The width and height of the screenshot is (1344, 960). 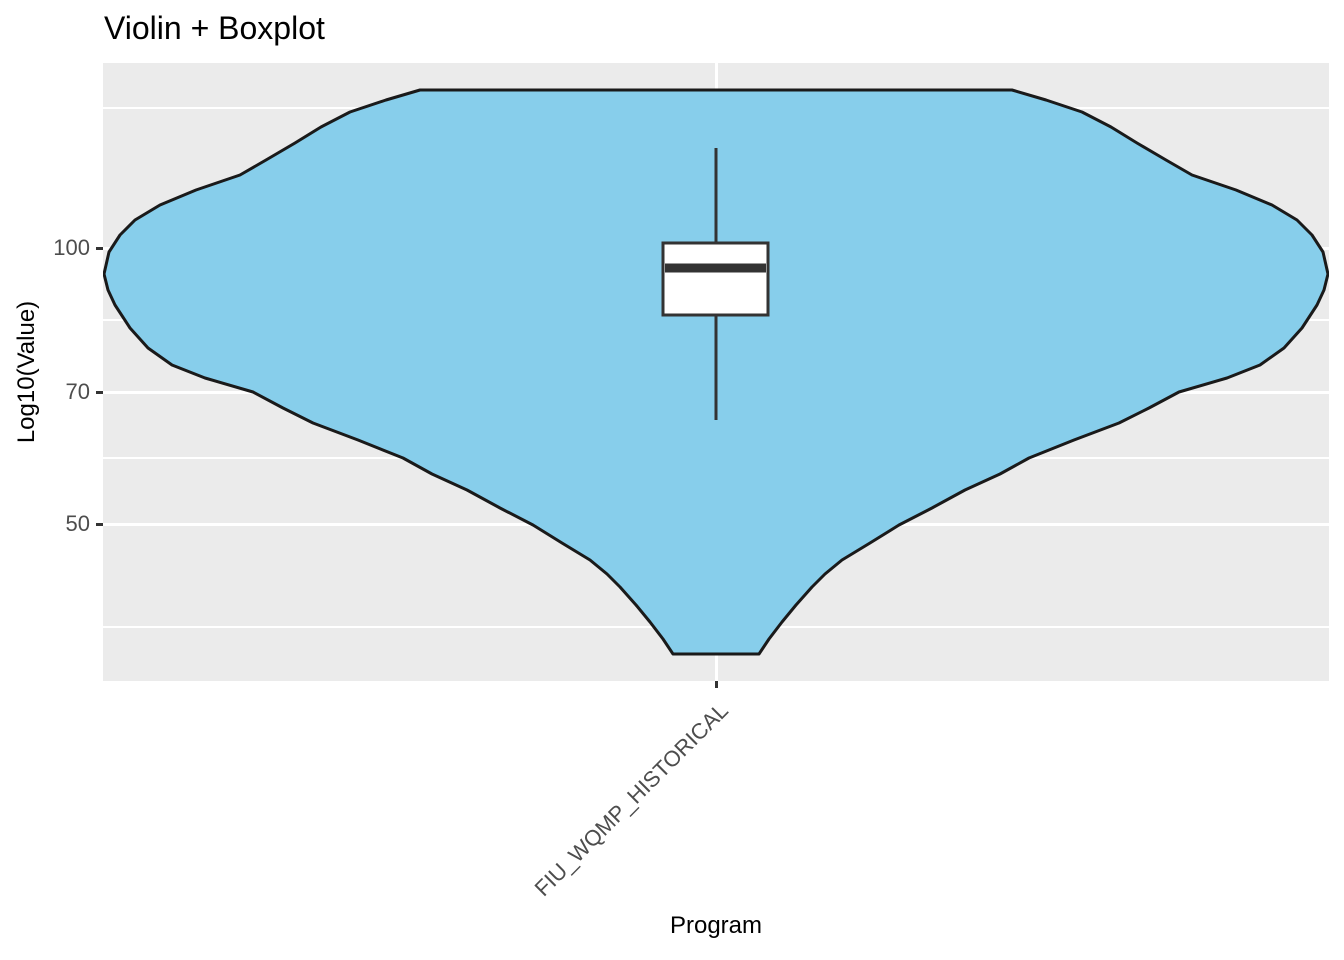 I want to click on x-axis-title: Program, so click(x=716, y=925).